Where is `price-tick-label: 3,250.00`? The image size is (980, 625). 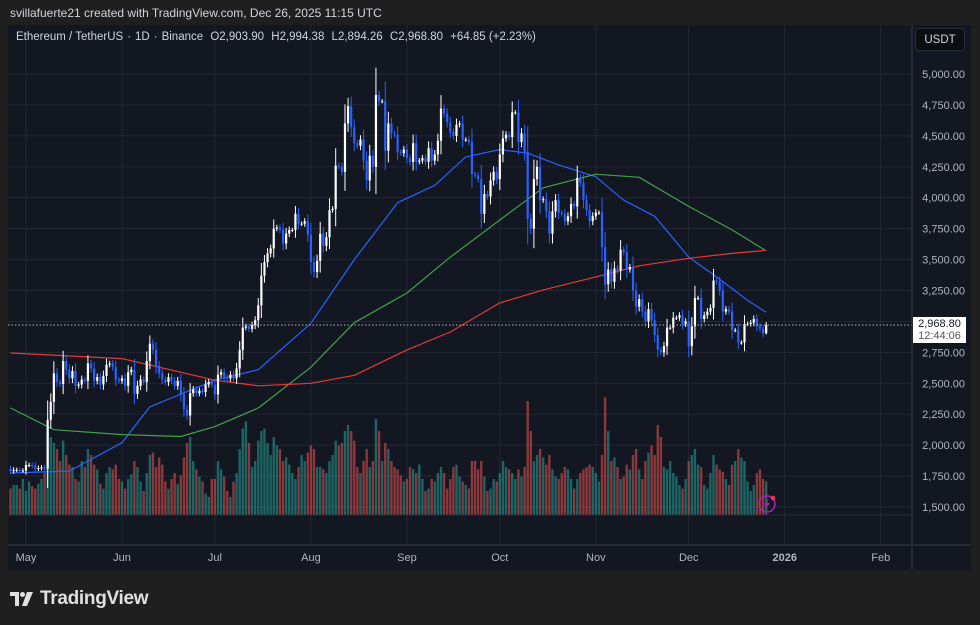 price-tick-label: 3,250.00 is located at coordinates (943, 292).